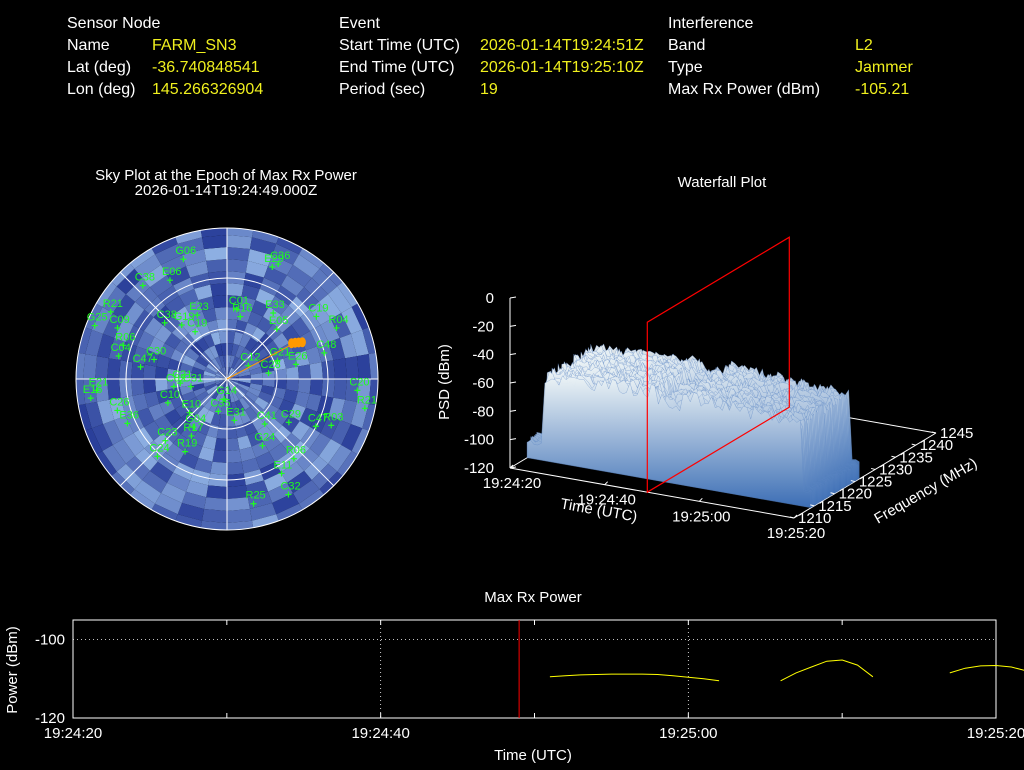  Describe the element at coordinates (795, 516) in the screenshot. I see `time-tick` at that location.